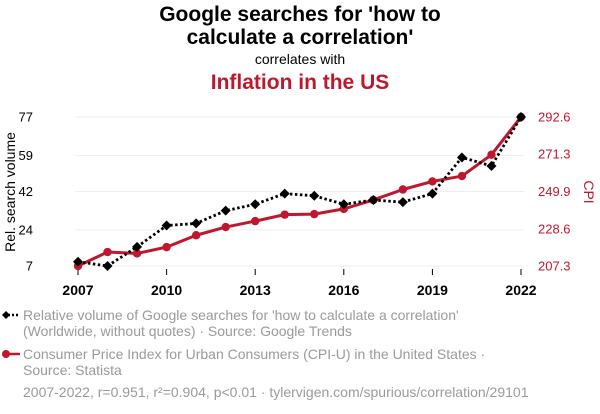  I want to click on left-axis-ticks: 7 24 42 59 77, so click(26, 192).